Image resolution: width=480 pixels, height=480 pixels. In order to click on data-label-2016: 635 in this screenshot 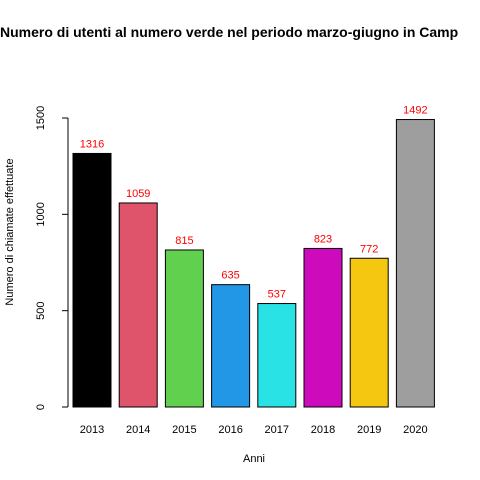, I will do `click(230, 276)`.